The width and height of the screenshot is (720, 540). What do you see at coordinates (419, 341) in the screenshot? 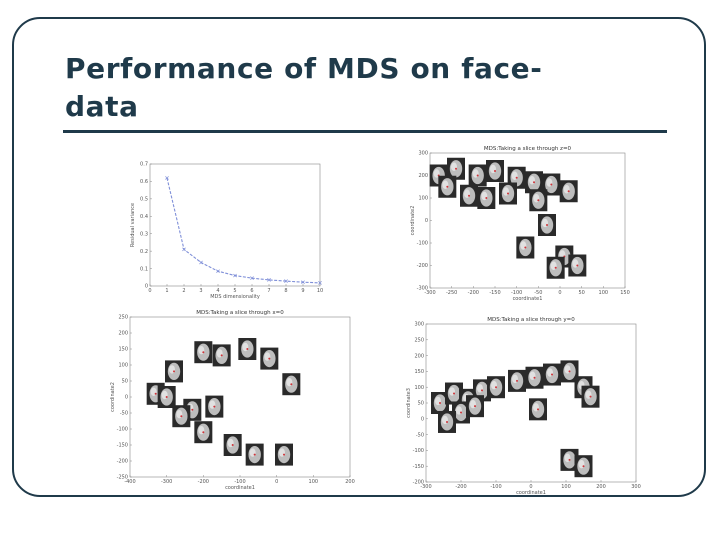
I see `y-tick-label: 250` at bounding box center [419, 341].